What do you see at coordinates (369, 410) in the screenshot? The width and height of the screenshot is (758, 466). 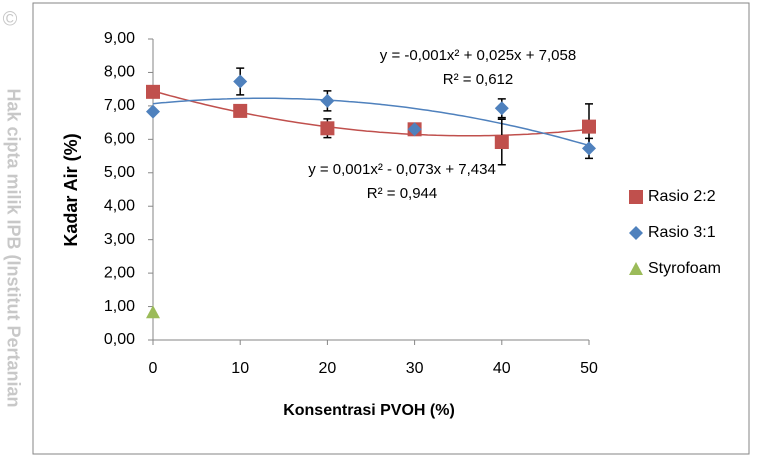 I see `x-axis-label: Konsentrasi PVOH (%)` at bounding box center [369, 410].